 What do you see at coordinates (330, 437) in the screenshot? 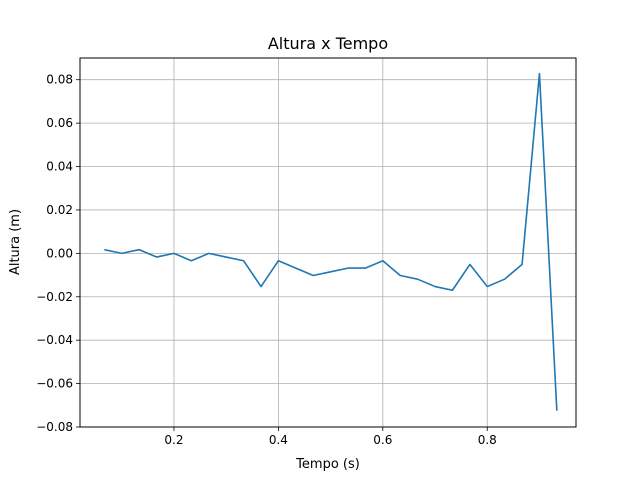
I see `x-axis-ticks: 0.2 0.4 0.6 0.8` at bounding box center [330, 437].